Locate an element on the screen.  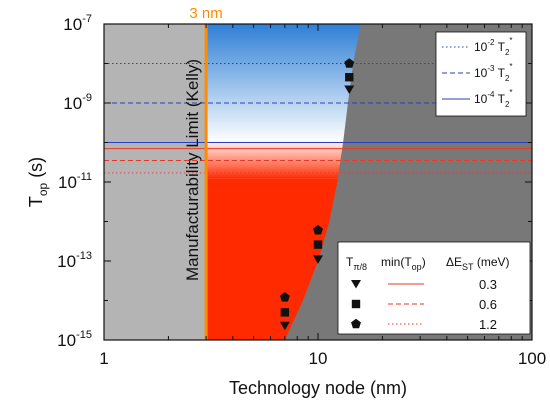
y-tick-label: 10⁻¹¹ is located at coordinates (75, 181).